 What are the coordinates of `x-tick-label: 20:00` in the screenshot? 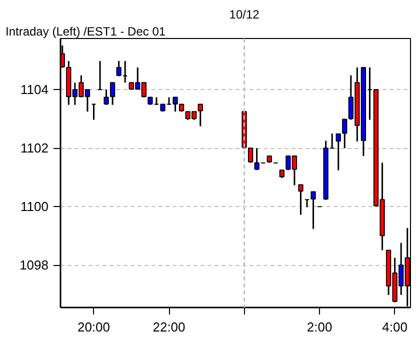 It's located at (93, 327).